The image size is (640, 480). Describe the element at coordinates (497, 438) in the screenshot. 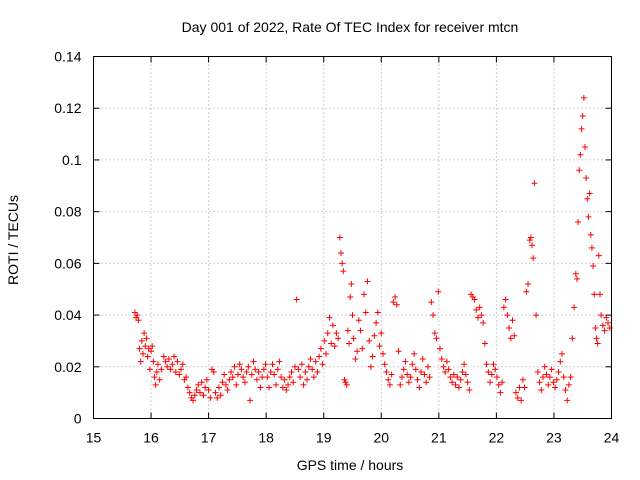

I see `x-tick-label: 22` at that location.